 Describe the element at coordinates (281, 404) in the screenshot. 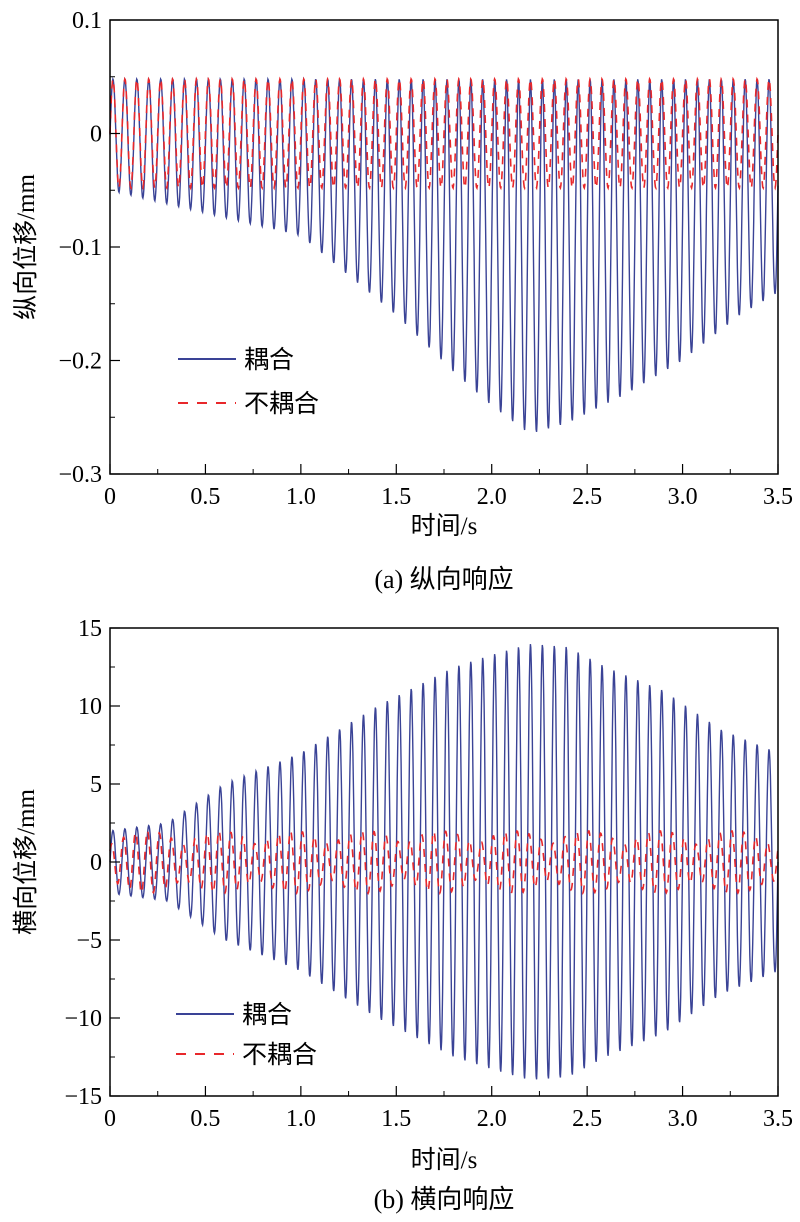

I see `chart-a-legend-label-uncoupled: 不耦合` at that location.